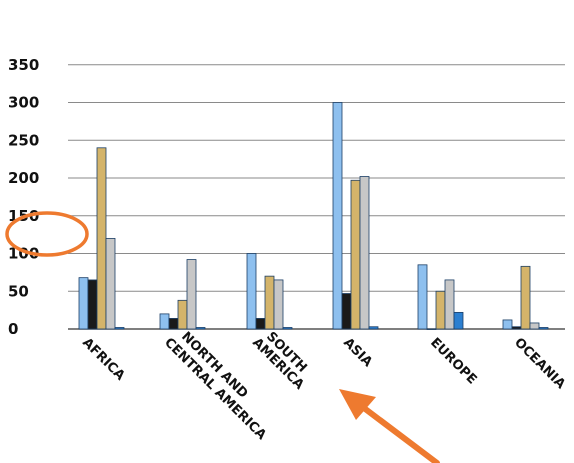 The width and height of the screenshot is (574, 463). I want to click on x-category-label-4-1: ASIA, so click(357, 352).